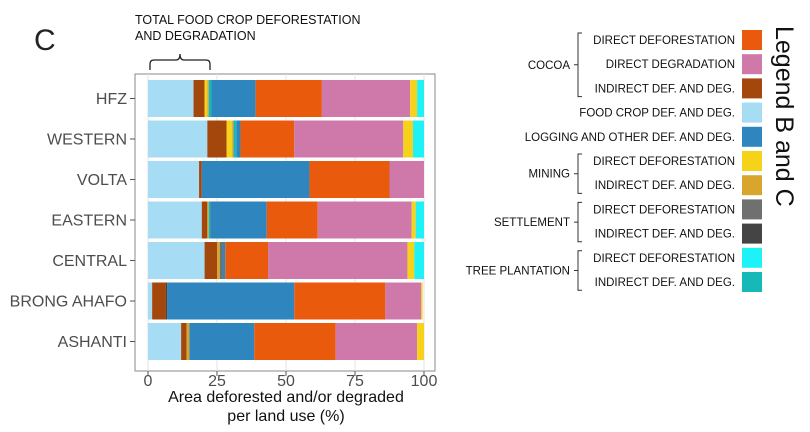 The height and width of the screenshot is (432, 810). What do you see at coordinates (89, 261) in the screenshot?
I see `y-tick-label: CENTRAL` at bounding box center [89, 261].